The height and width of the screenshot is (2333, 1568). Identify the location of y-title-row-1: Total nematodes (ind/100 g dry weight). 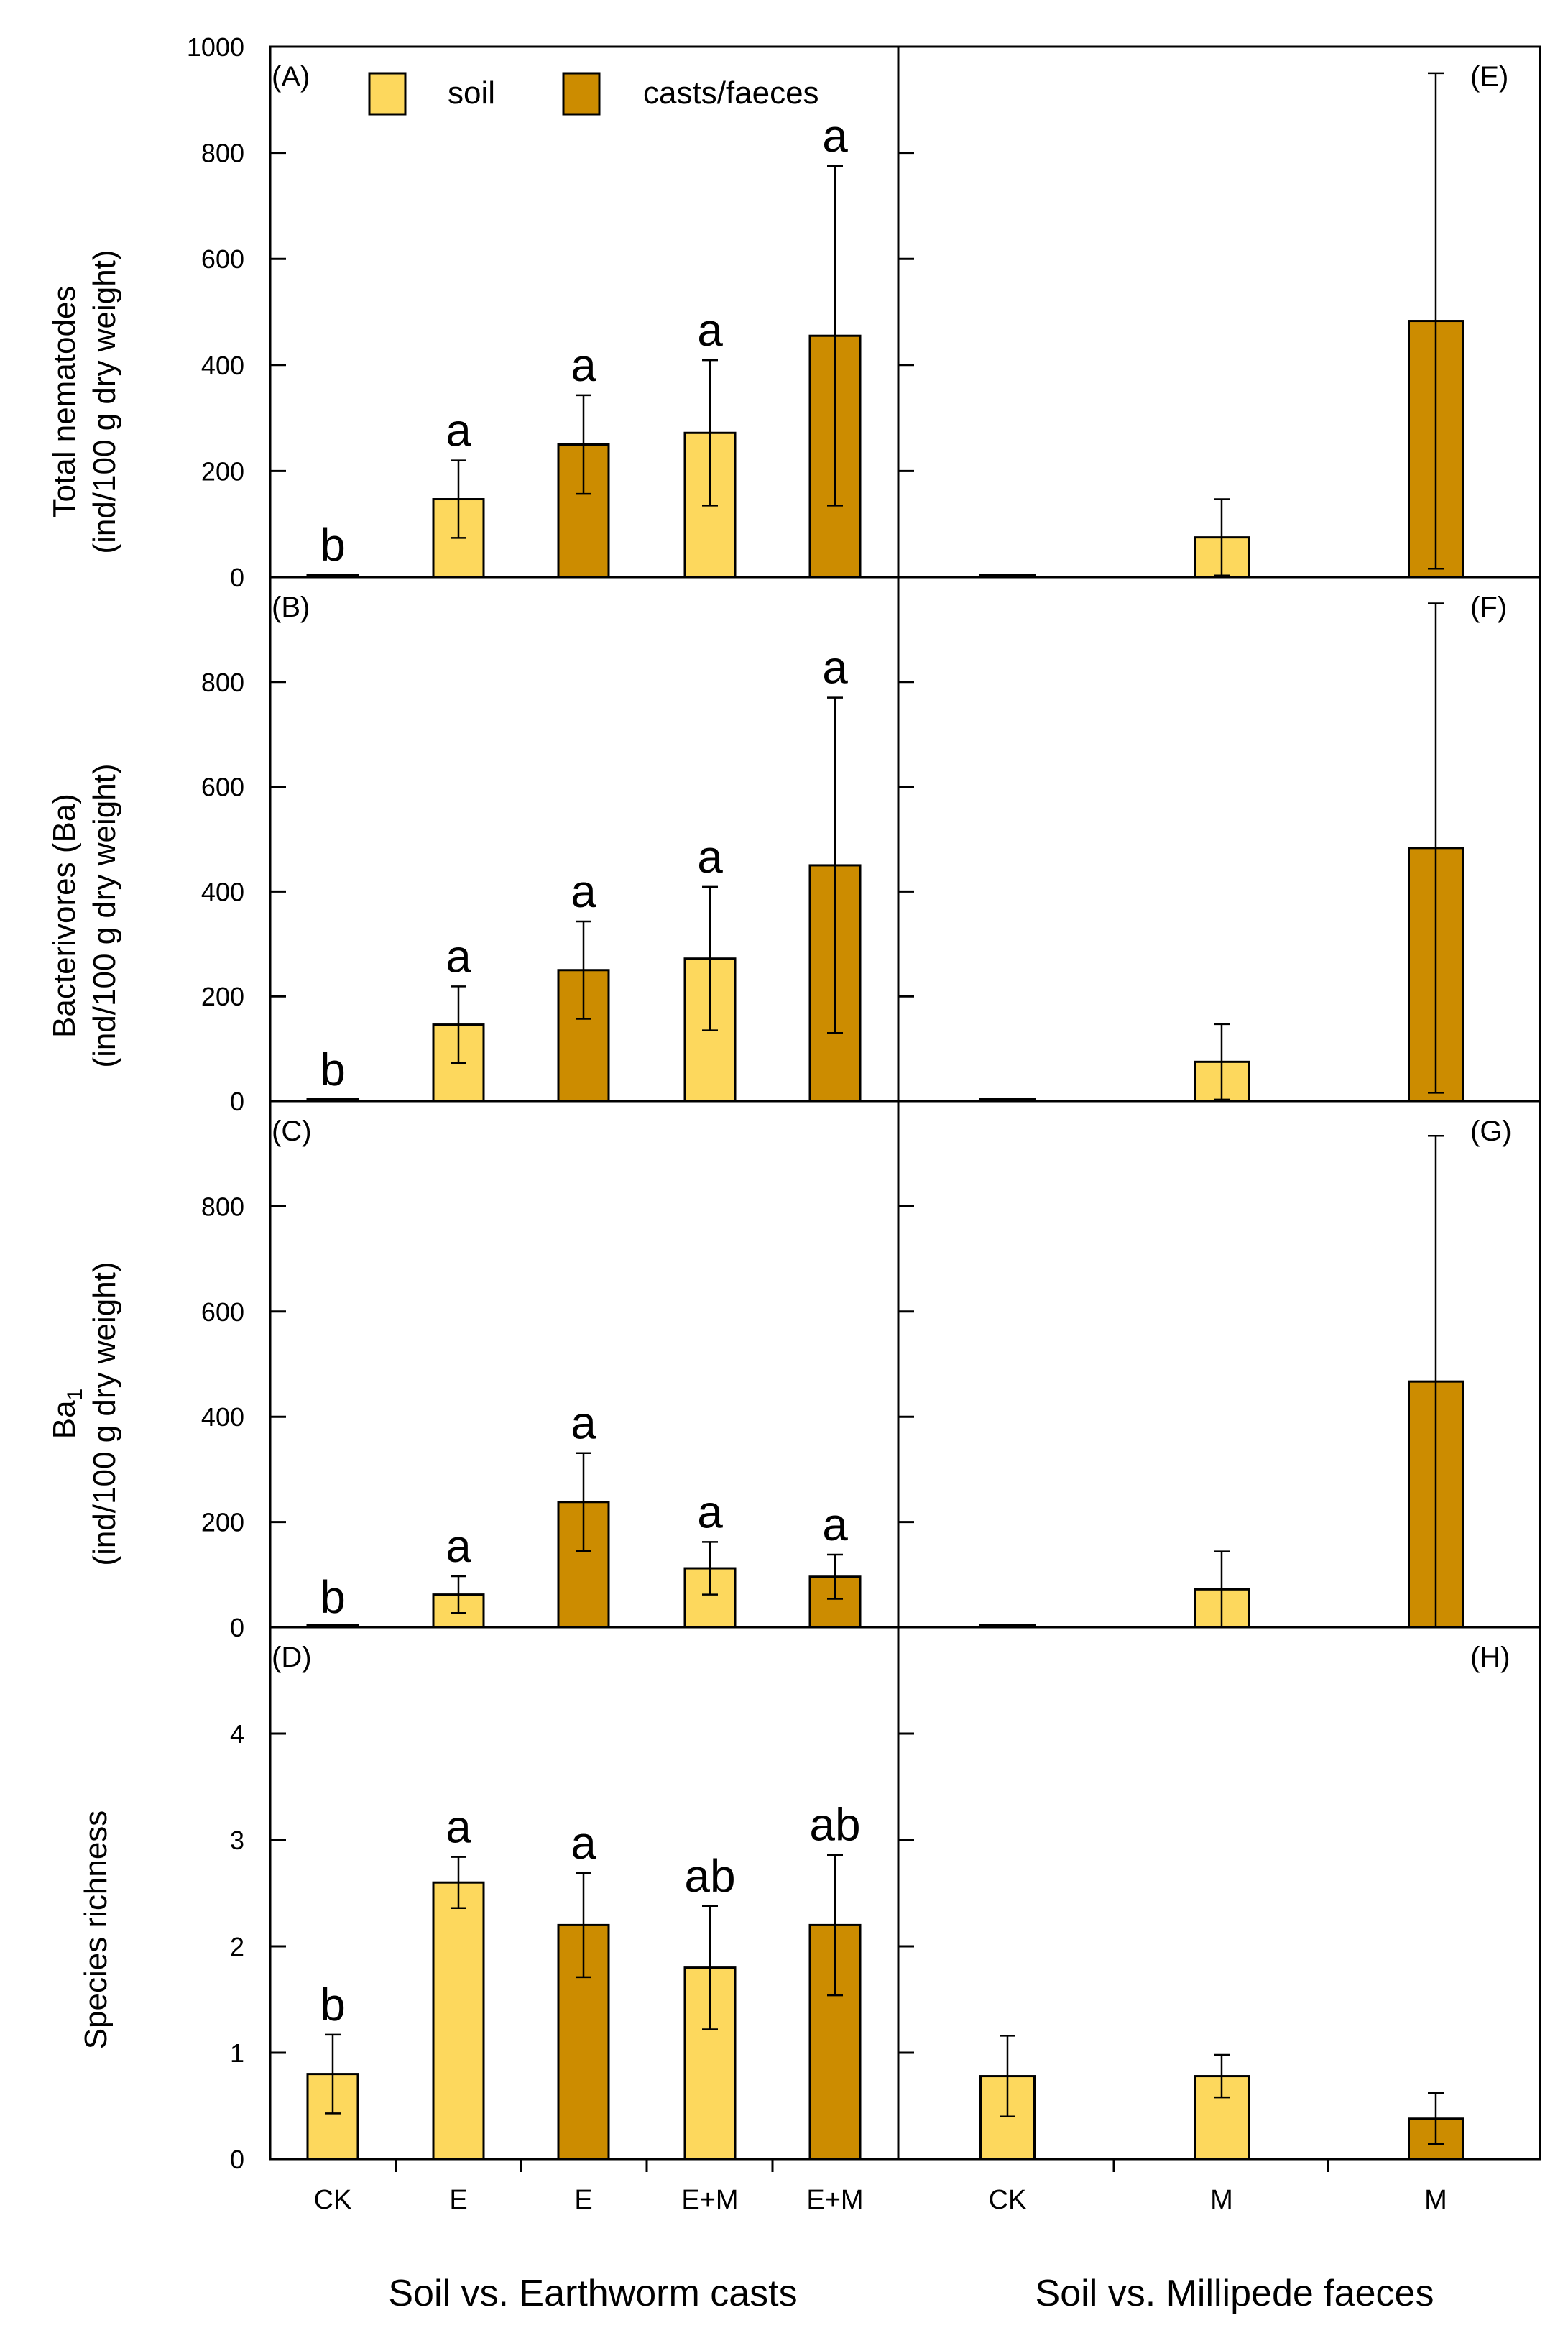
(84, 401).